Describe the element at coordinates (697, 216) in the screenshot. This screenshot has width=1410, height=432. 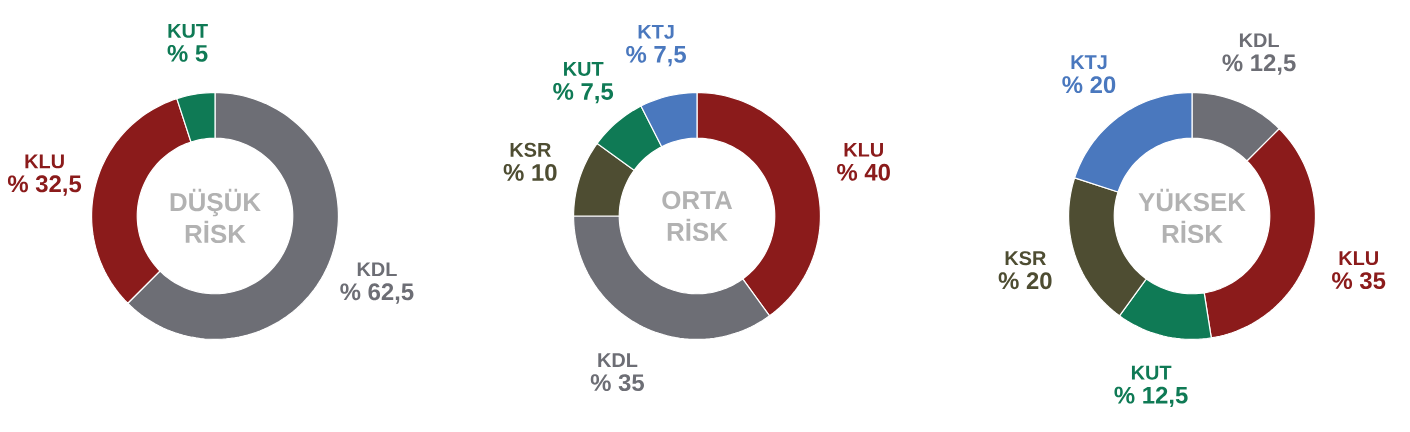
I see `text: ORTA RİSK` at that location.